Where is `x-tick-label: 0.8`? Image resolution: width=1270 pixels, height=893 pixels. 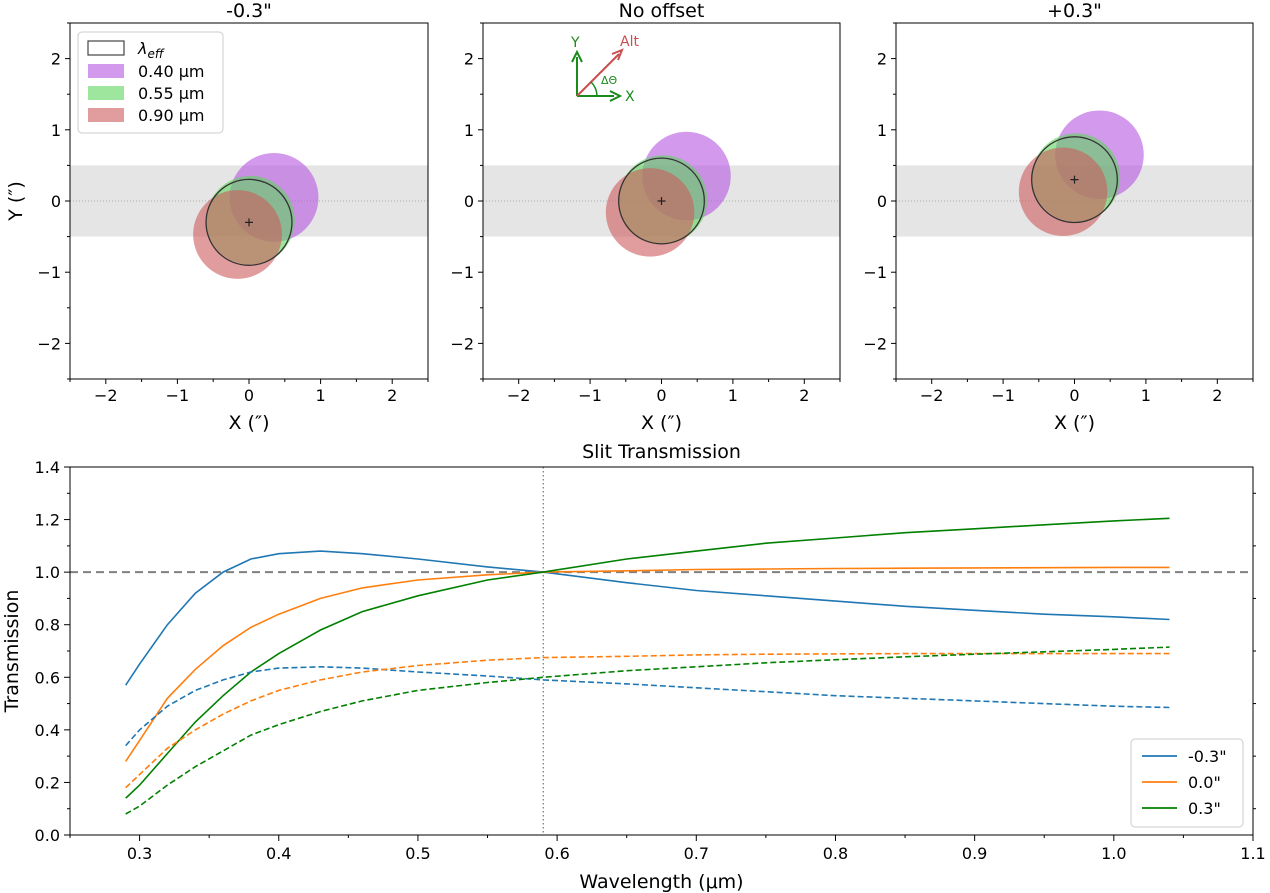
x-tick-label: 0.8 is located at coordinates (835, 853).